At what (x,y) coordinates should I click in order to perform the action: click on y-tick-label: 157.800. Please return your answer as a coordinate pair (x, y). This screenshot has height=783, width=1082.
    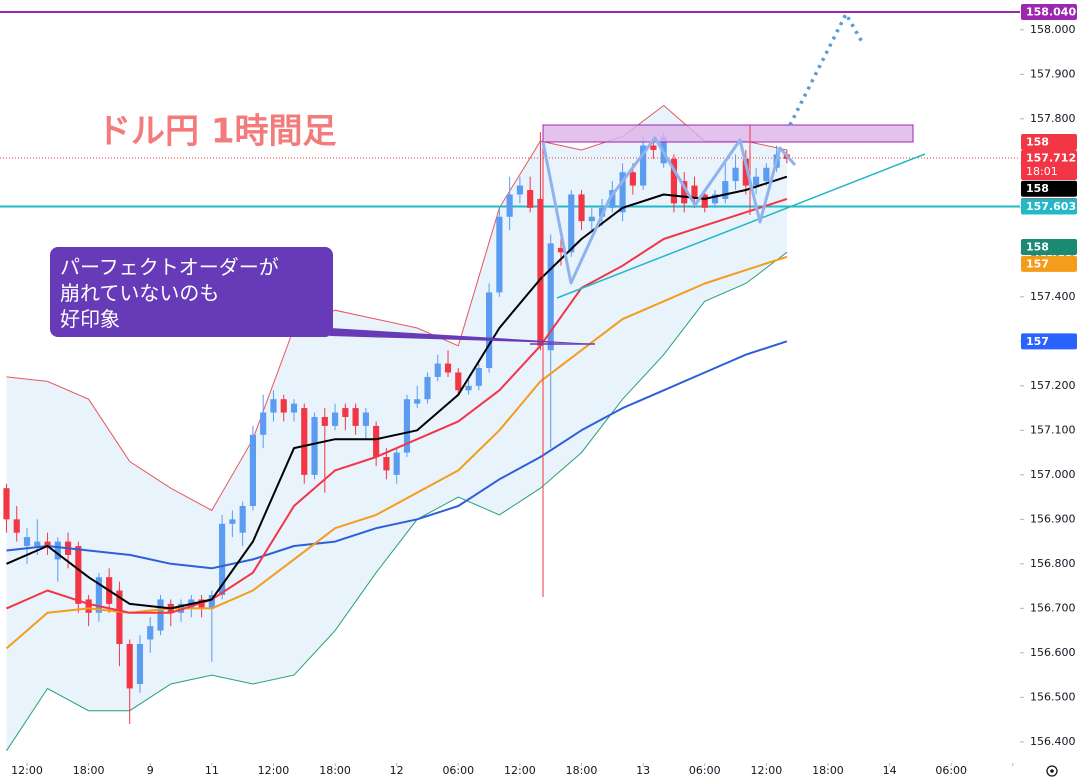
    Looking at the image, I should click on (1053, 118).